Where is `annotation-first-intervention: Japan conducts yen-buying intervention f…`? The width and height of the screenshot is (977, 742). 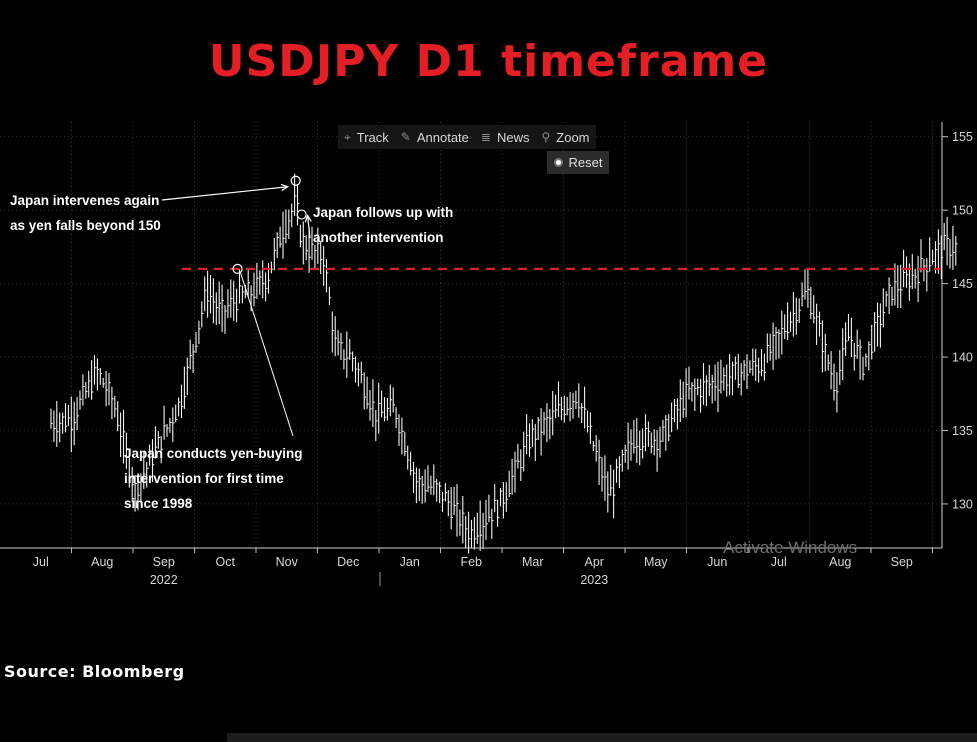
annotation-first-intervention: Japan conducts yen-buying intervention f… is located at coordinates (213, 478).